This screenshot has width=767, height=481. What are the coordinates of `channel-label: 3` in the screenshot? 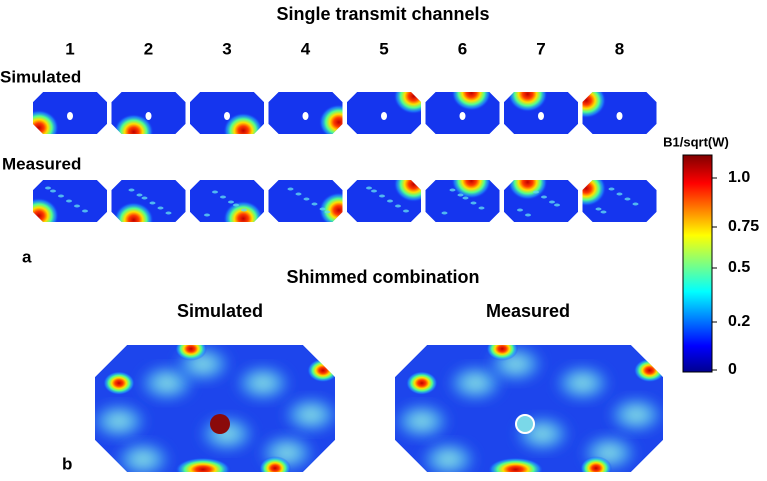 It's located at (226, 48).